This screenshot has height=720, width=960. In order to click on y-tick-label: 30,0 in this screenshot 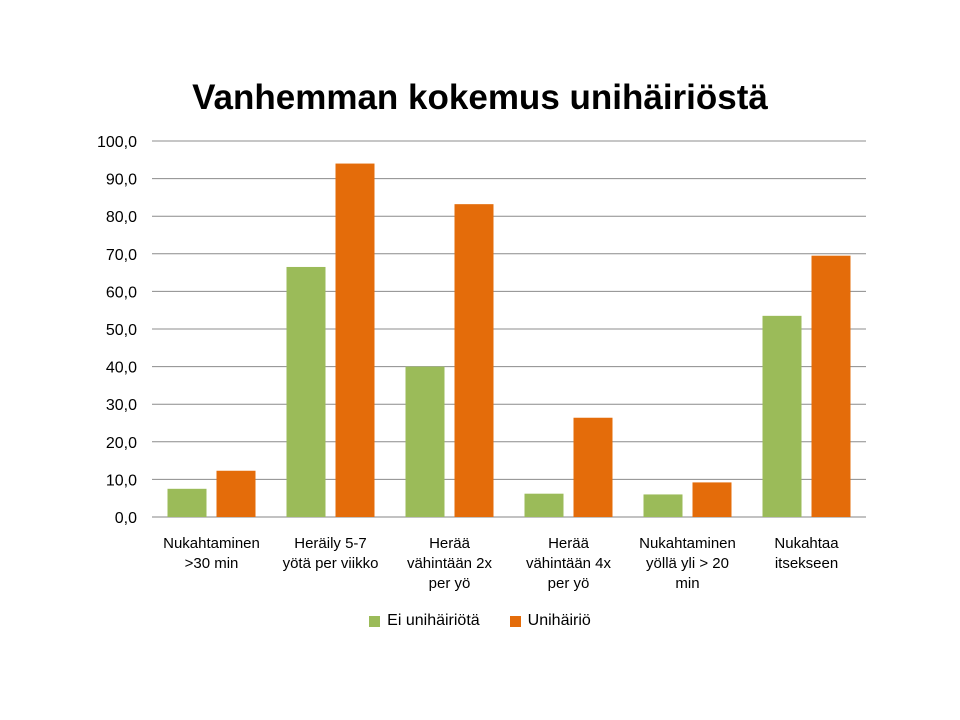, I will do `click(121, 405)`.